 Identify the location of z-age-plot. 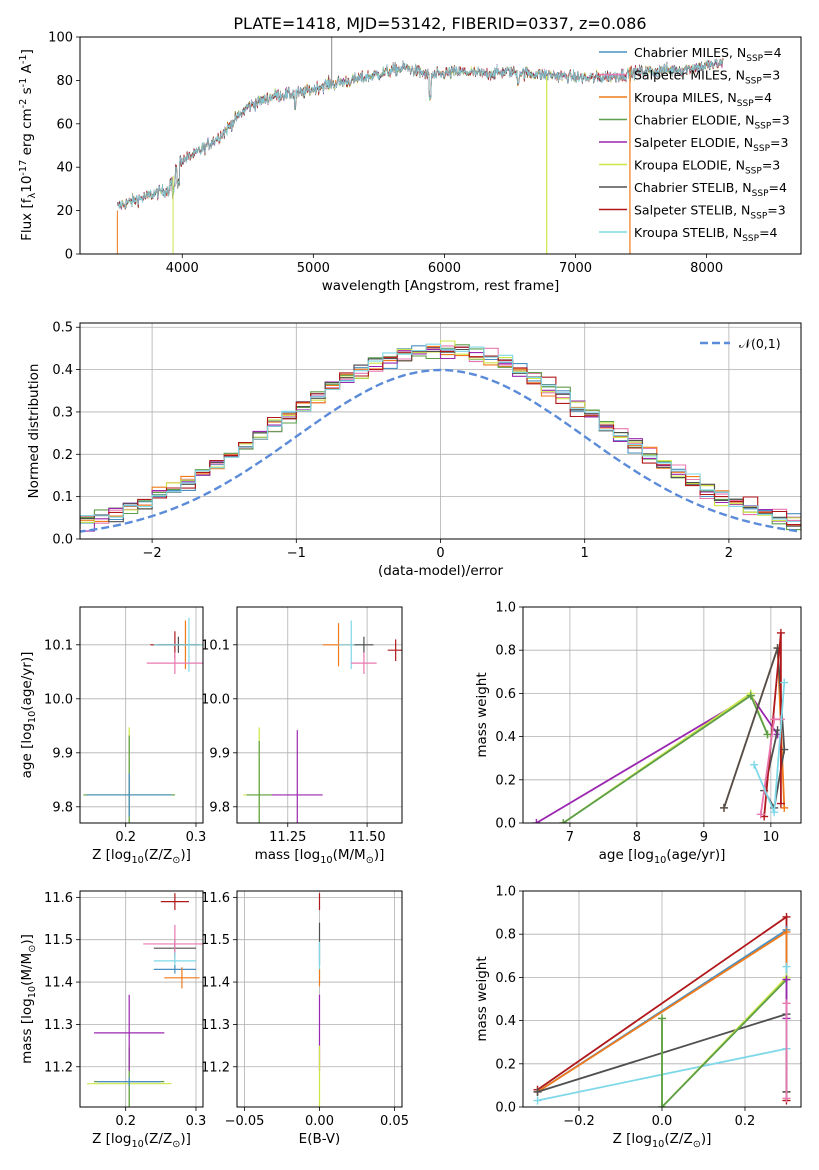
(143, 720).